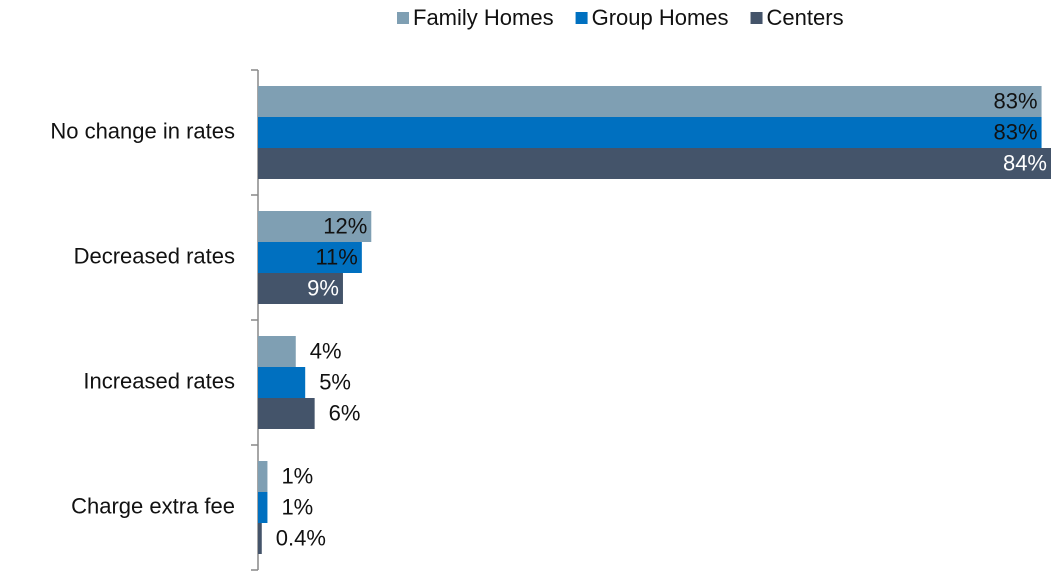  I want to click on data-label: 11%, so click(336, 256).